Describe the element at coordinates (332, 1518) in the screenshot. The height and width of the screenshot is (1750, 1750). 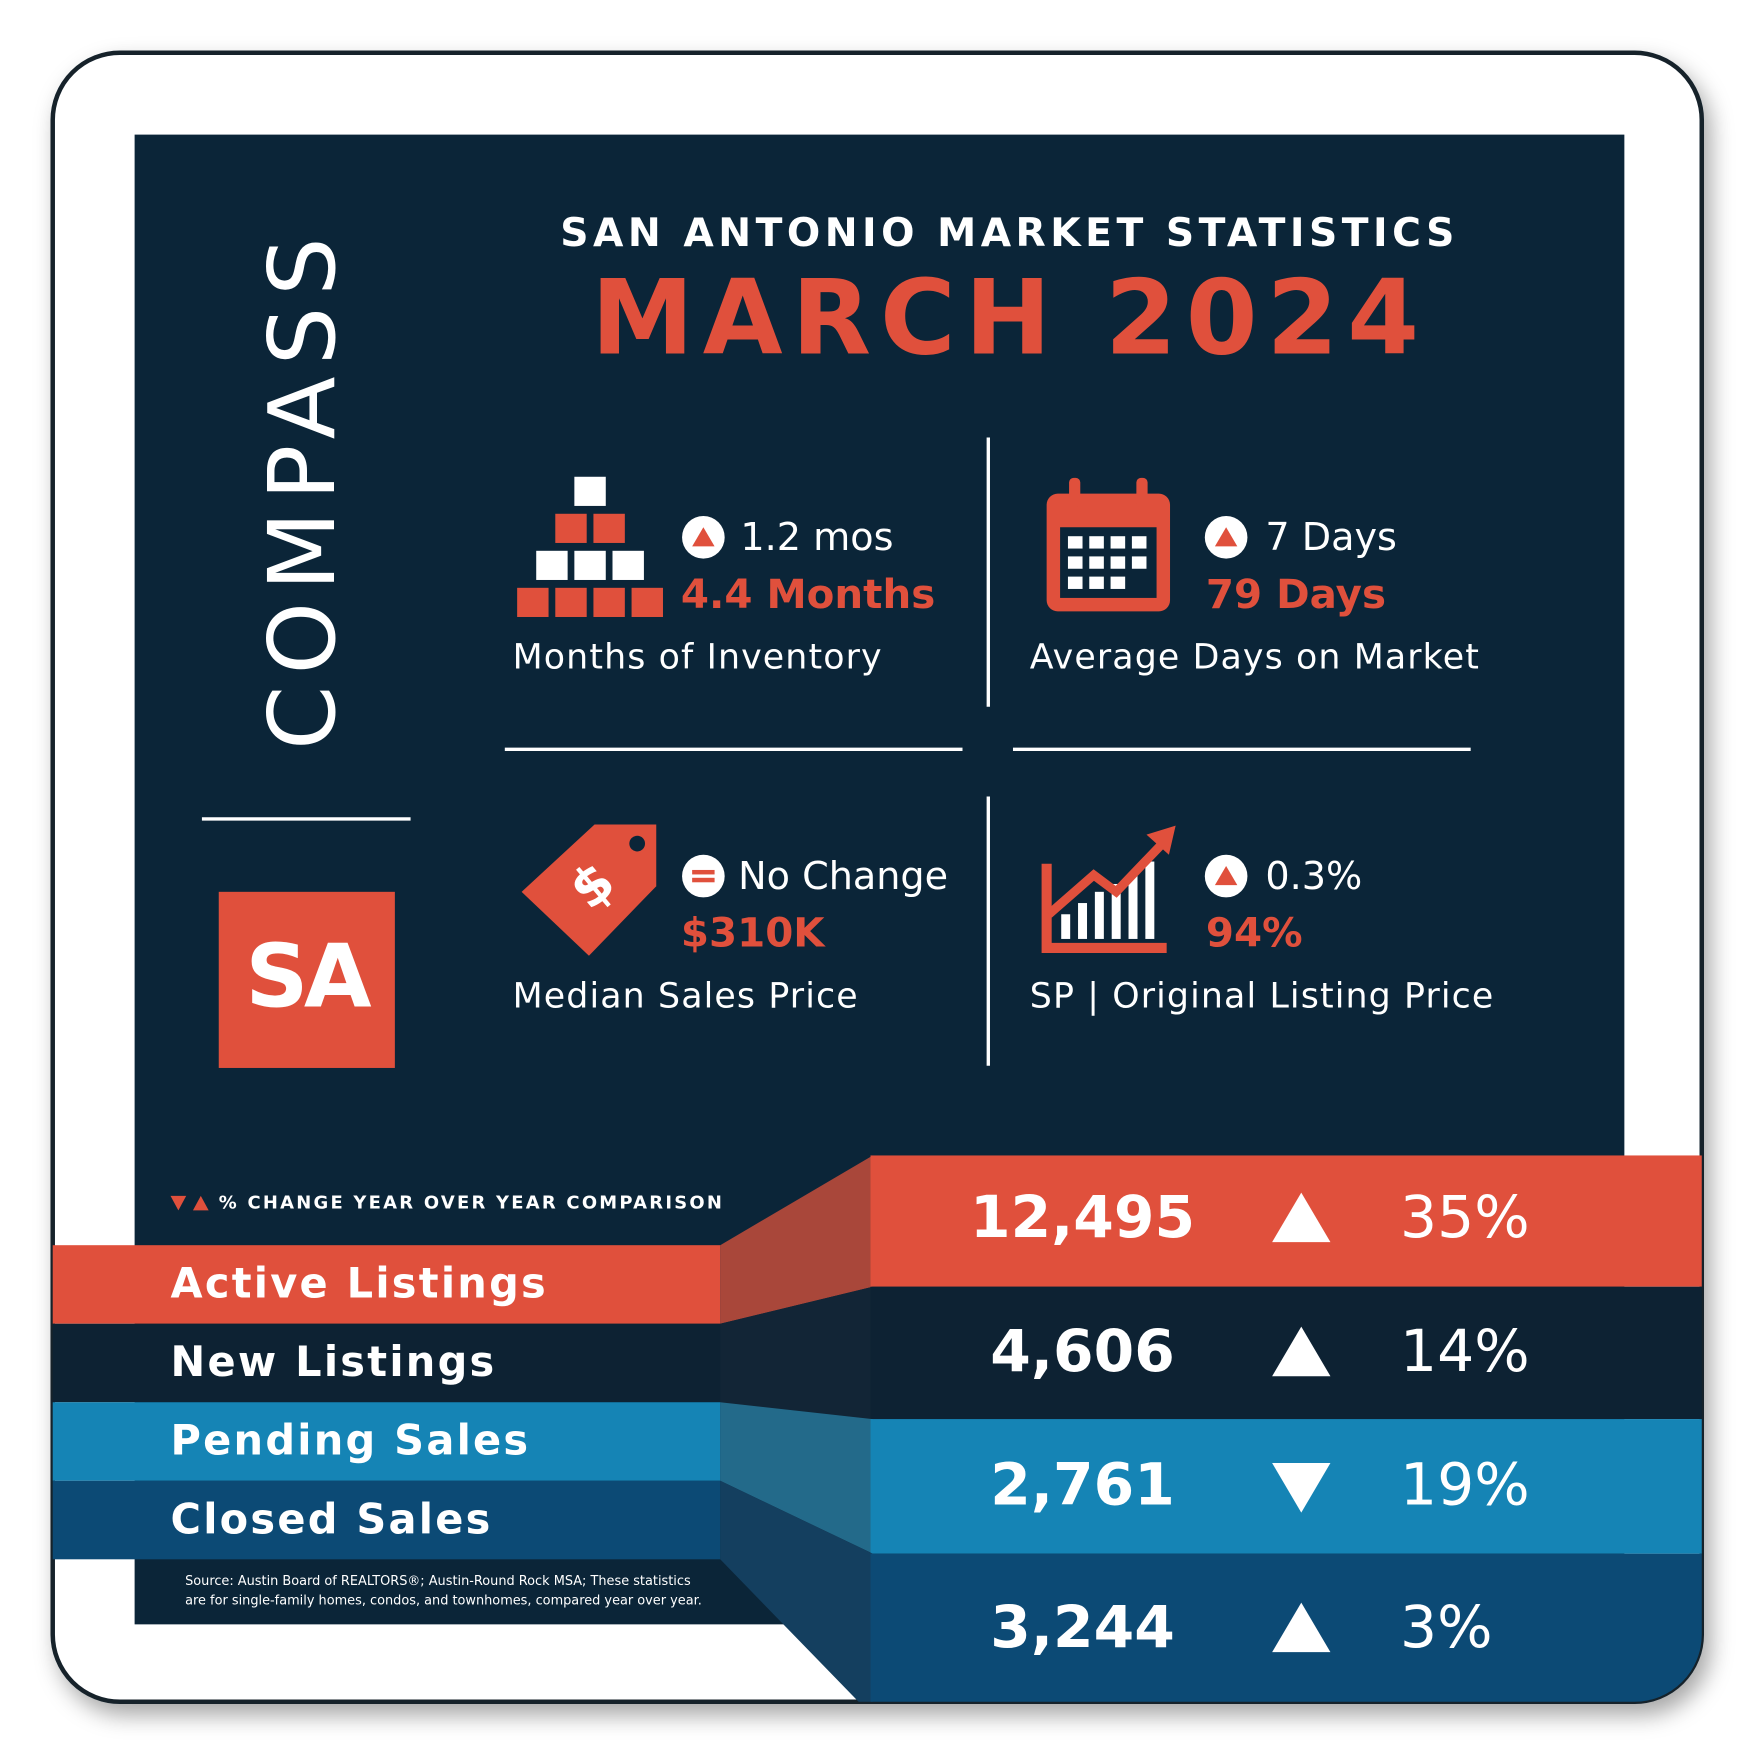
I see `row-label: Closed Sales` at that location.